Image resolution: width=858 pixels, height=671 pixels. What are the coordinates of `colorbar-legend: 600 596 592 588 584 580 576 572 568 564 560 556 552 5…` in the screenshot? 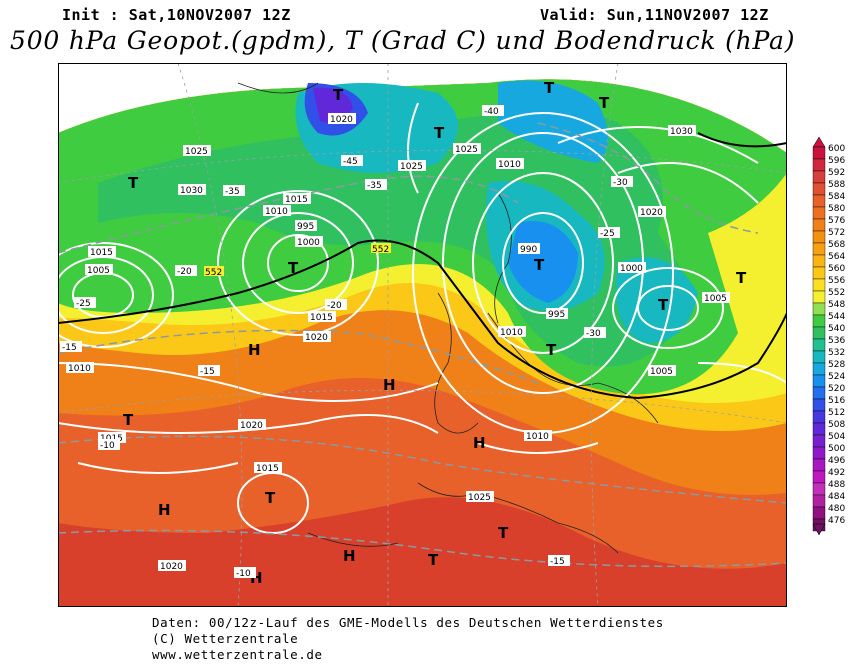 It's located at (835, 336).